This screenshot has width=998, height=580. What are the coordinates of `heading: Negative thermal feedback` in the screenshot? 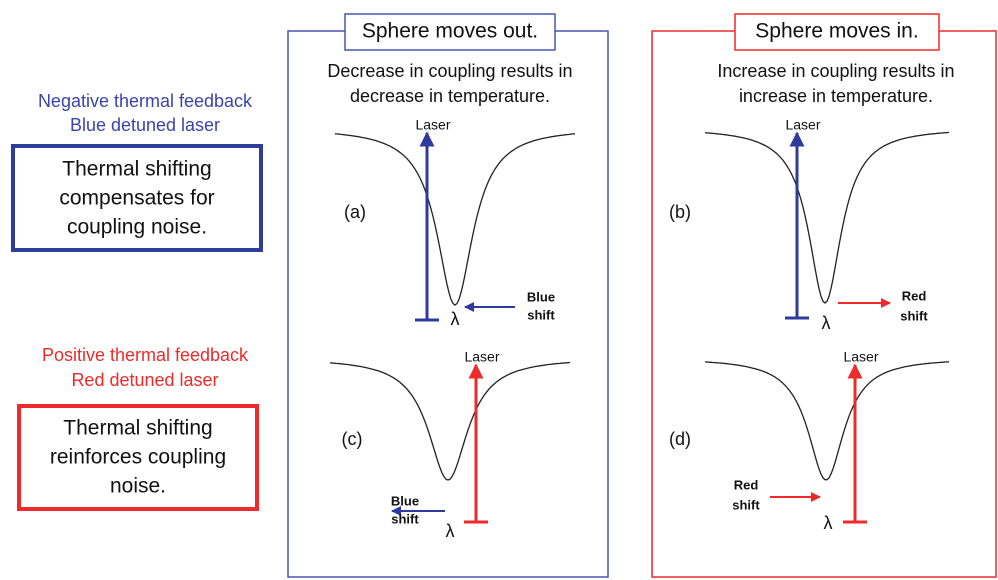 It's located at (145, 101).